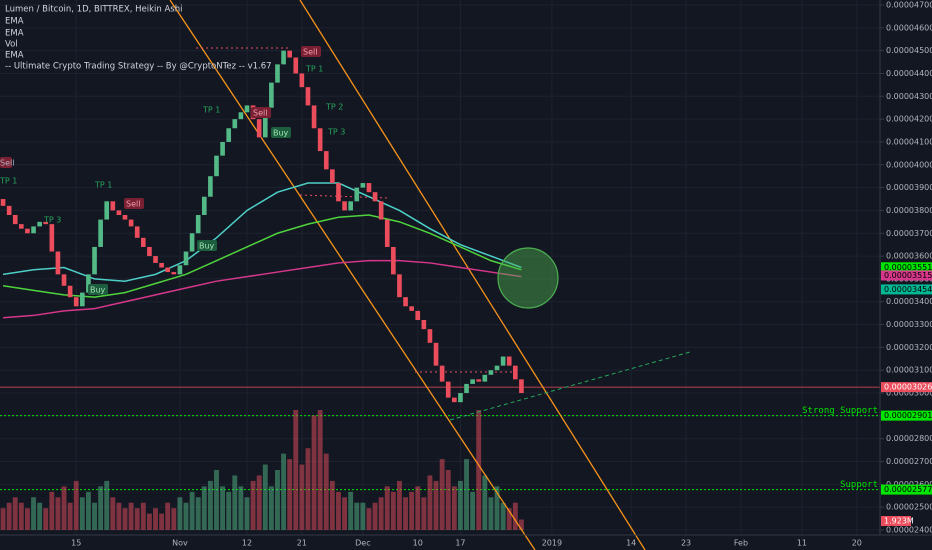 This screenshot has width=932, height=550. Describe the element at coordinates (180, 543) in the screenshot. I see `x-tick-label: Nov` at that location.